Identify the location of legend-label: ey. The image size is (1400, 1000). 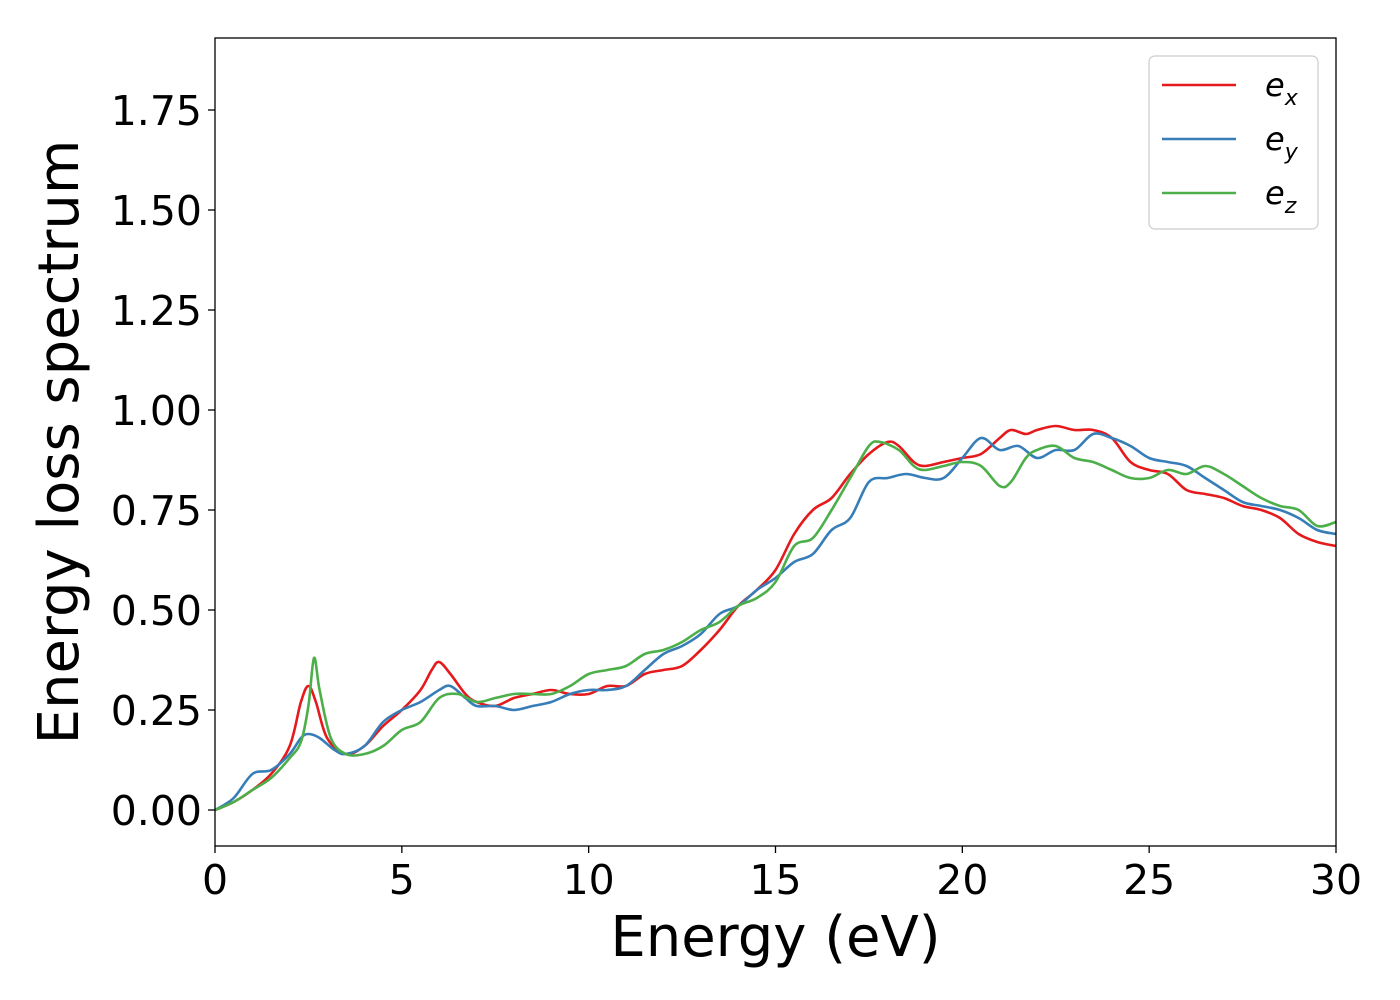
(1282, 142).